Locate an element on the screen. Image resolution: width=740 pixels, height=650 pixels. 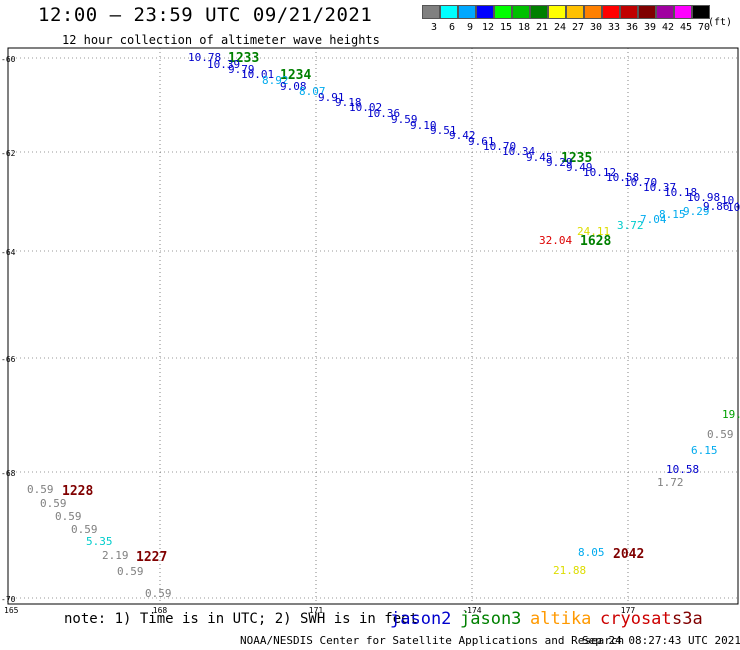
scale-unit: (ft) is located at coordinates (720, 22).